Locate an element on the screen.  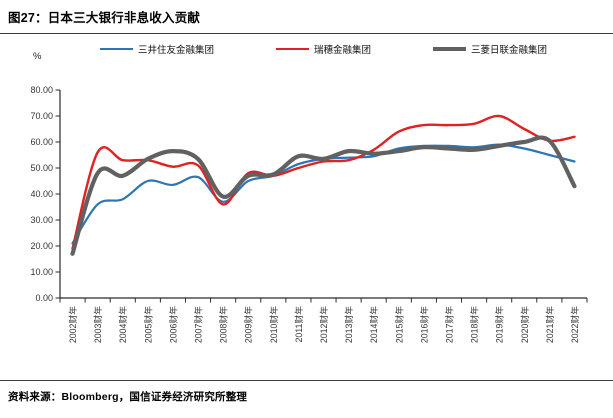
x-tick-label: 2020财年 is located at coordinates (524, 324).